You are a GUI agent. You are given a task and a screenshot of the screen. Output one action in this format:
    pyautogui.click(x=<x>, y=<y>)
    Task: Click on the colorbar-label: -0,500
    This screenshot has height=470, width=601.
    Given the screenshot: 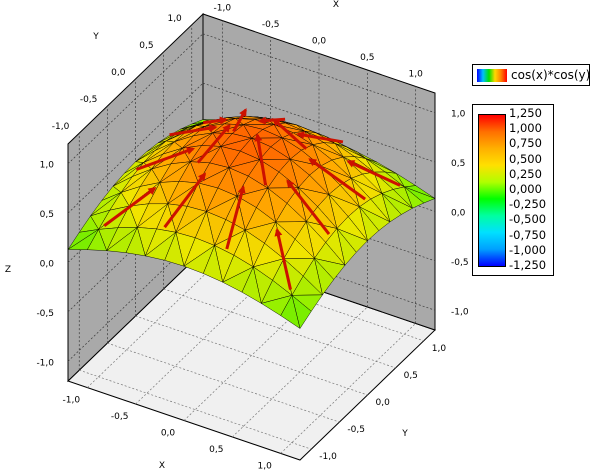 What is the action you would take?
    pyautogui.click(x=528, y=219)
    